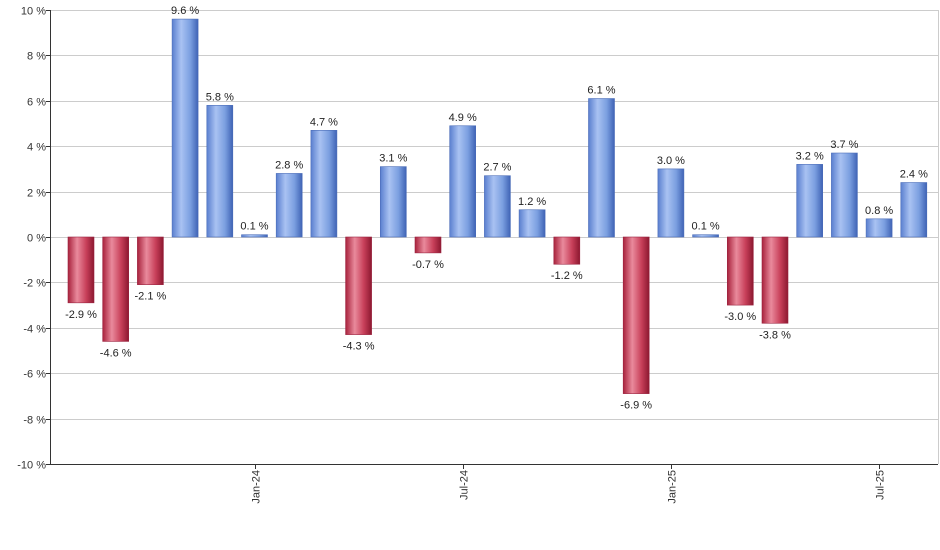 Image resolution: width=940 pixels, height=550 pixels. What do you see at coordinates (185, 11) in the screenshot?
I see `data-label: 9.6 %` at bounding box center [185, 11].